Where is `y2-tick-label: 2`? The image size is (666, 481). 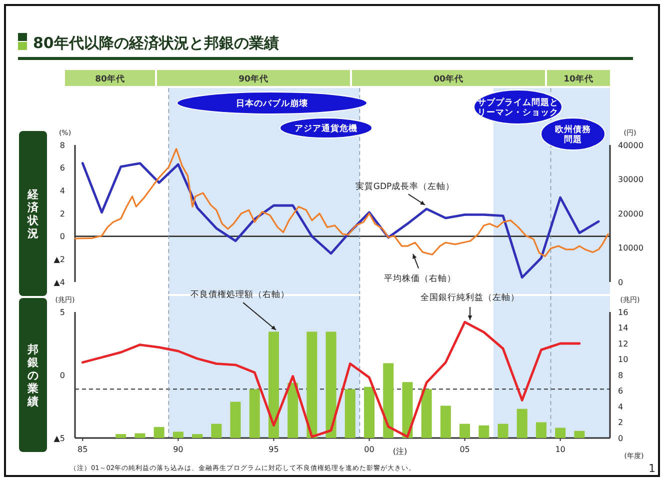 y2-tick-label: 2 is located at coordinates (621, 423).